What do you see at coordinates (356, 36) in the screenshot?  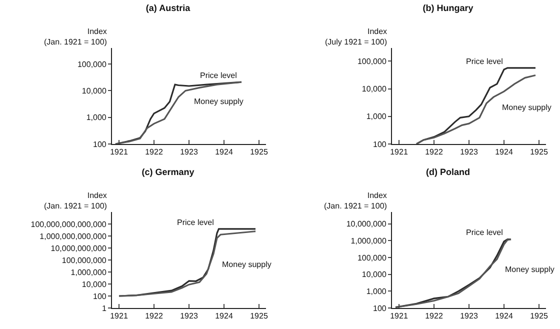 I see `y-axis-title: Index (July 1921 = 100)` at bounding box center [356, 36].